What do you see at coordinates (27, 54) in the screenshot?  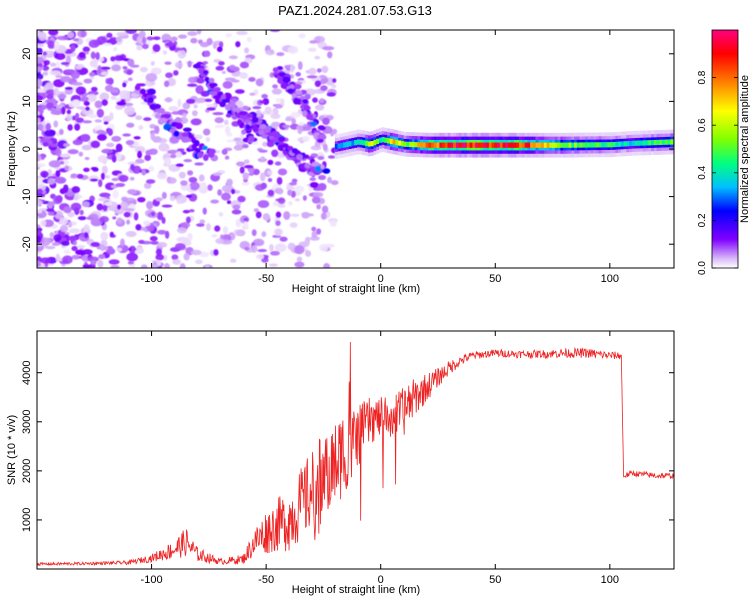 I see `spectrogram-y-tick-label: 20` at bounding box center [27, 54].